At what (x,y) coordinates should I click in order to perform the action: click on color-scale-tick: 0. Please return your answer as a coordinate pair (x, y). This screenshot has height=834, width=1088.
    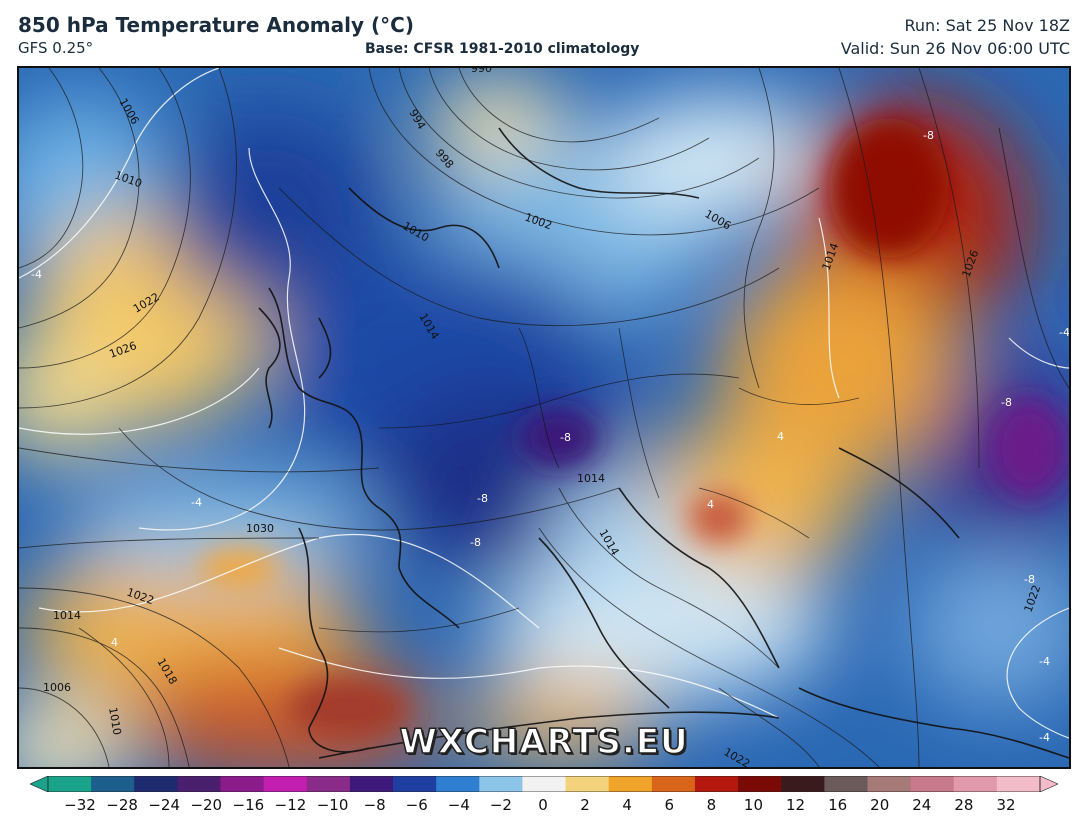
    Looking at the image, I should click on (543, 805).